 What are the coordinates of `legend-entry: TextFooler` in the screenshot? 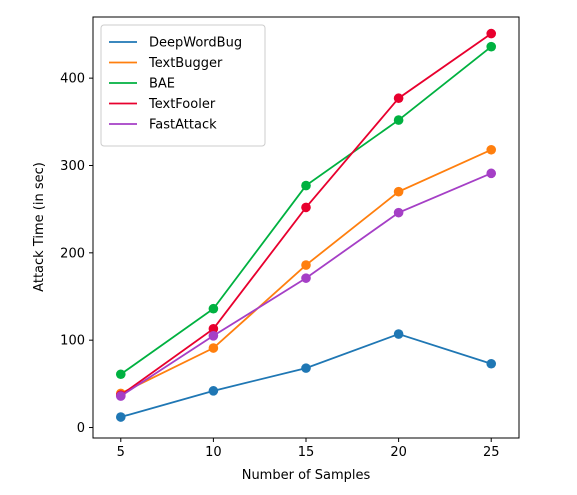 It's located at (182, 104).